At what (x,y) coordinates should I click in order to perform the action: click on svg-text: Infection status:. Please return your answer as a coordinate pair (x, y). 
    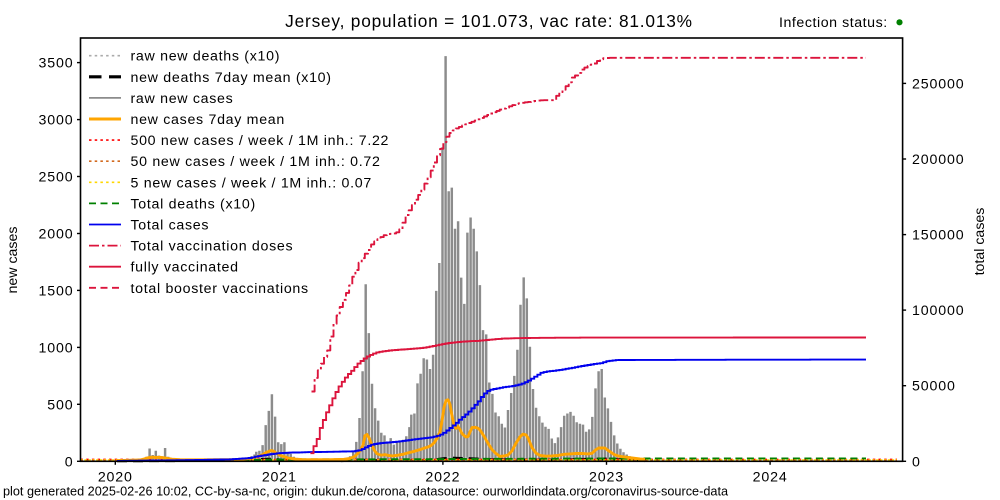
    Looking at the image, I should click on (833, 23).